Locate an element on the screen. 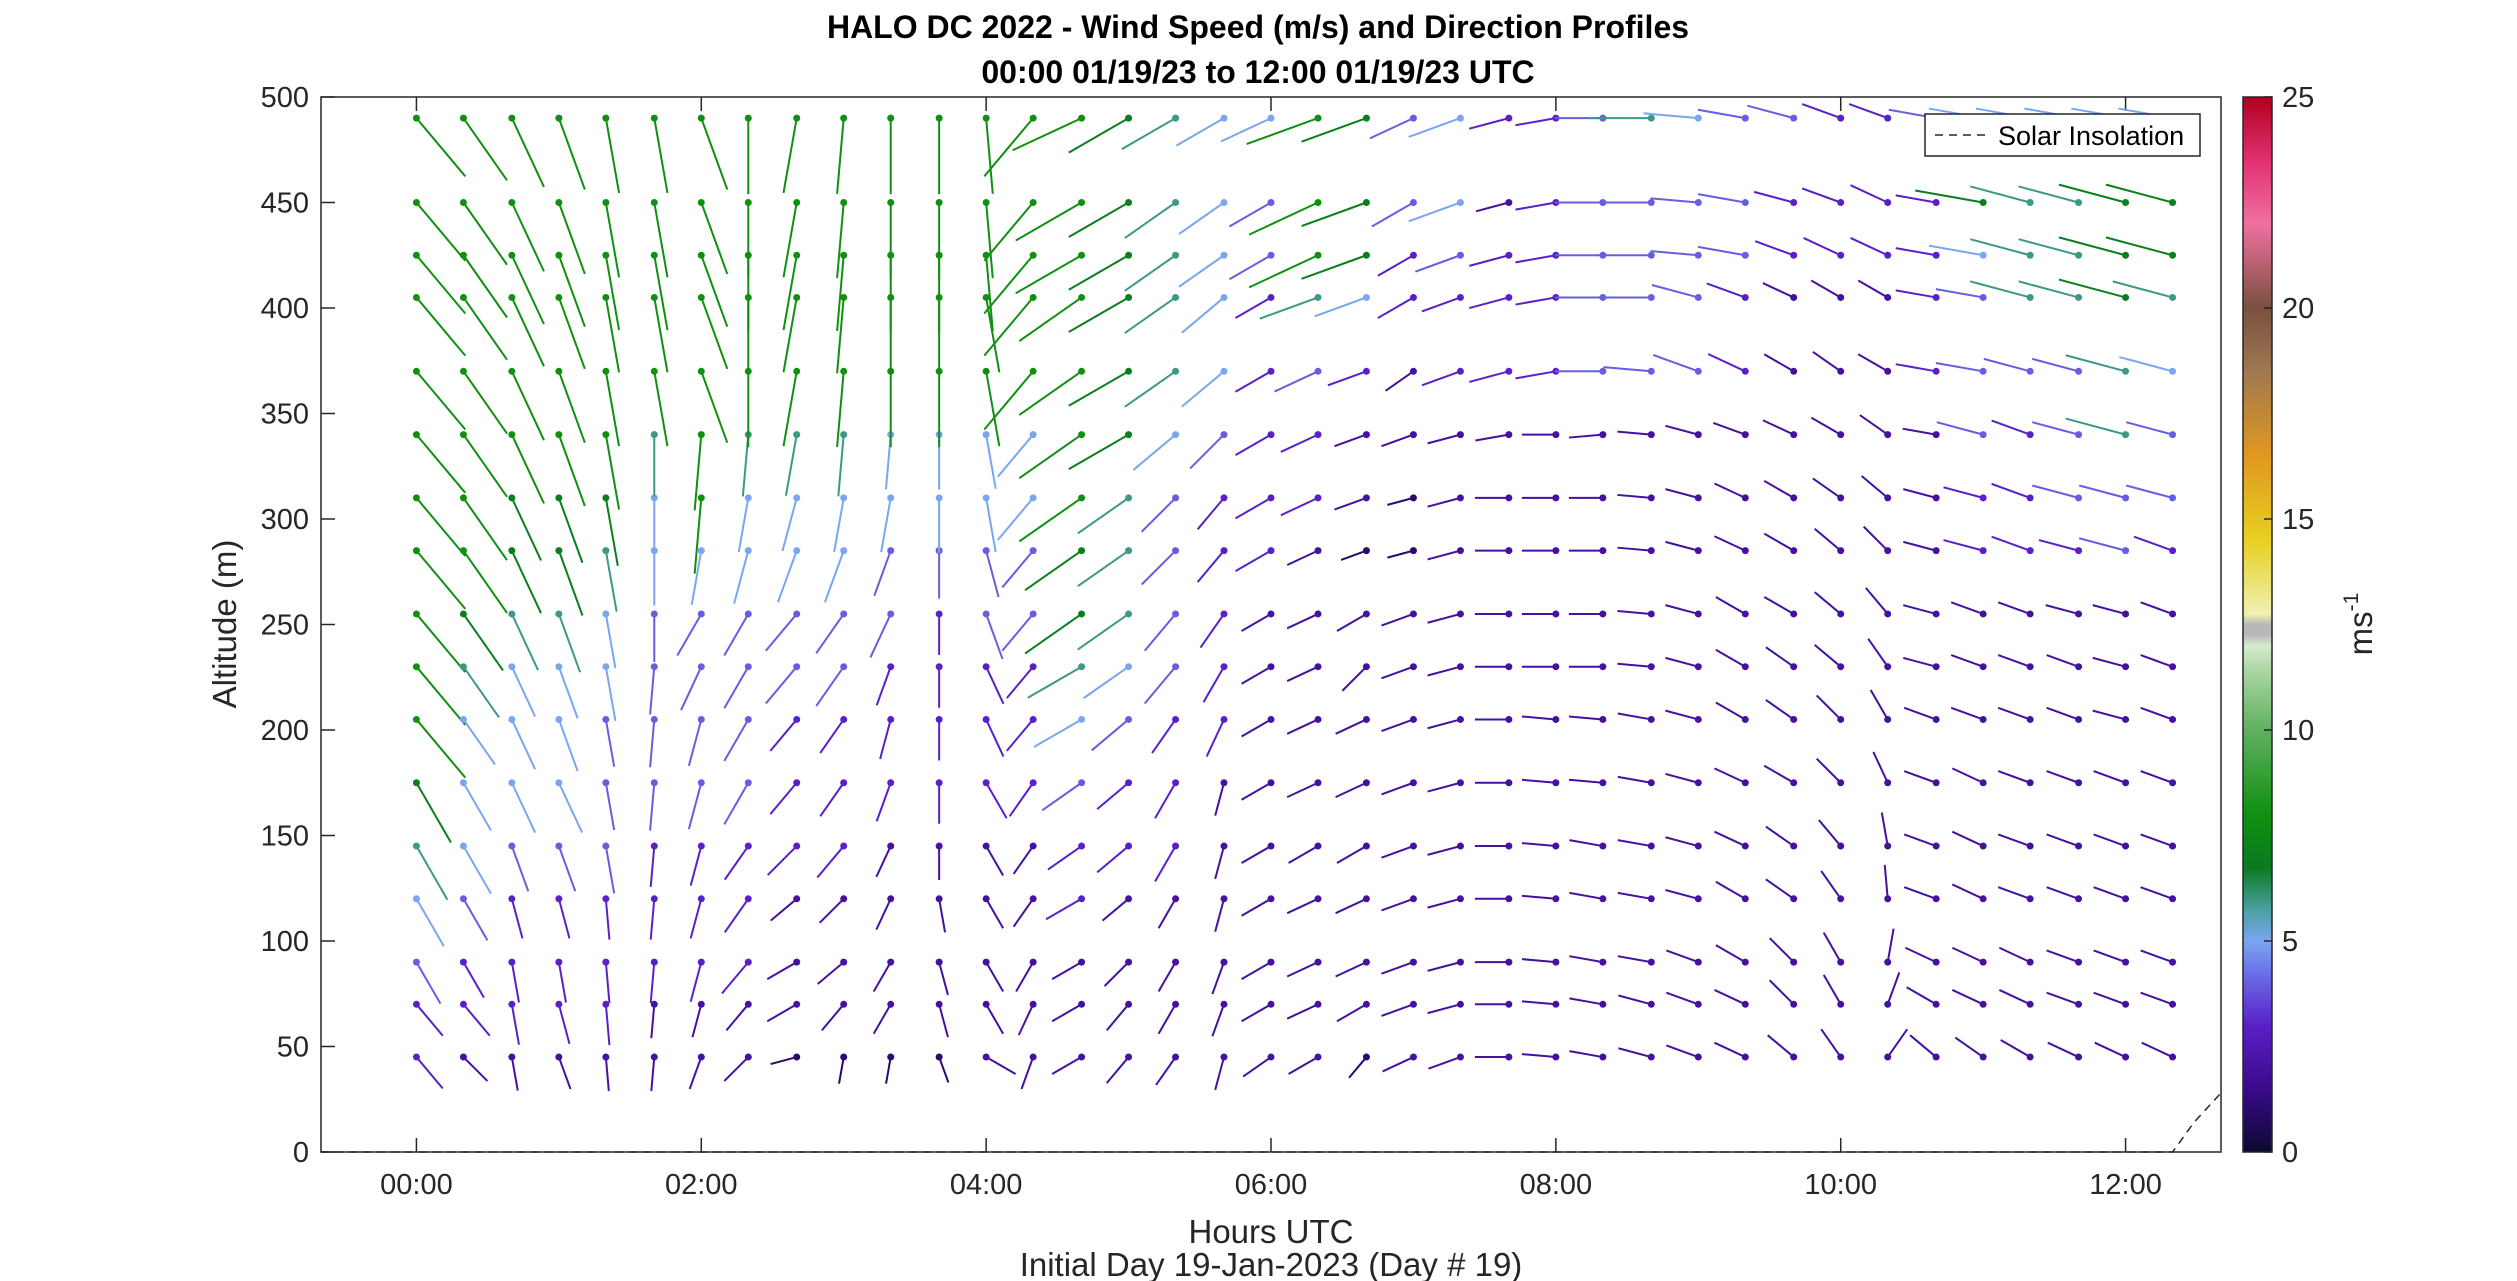 This screenshot has height=1281, width=2517. y-tick-label: 0 is located at coordinates (301, 1153).